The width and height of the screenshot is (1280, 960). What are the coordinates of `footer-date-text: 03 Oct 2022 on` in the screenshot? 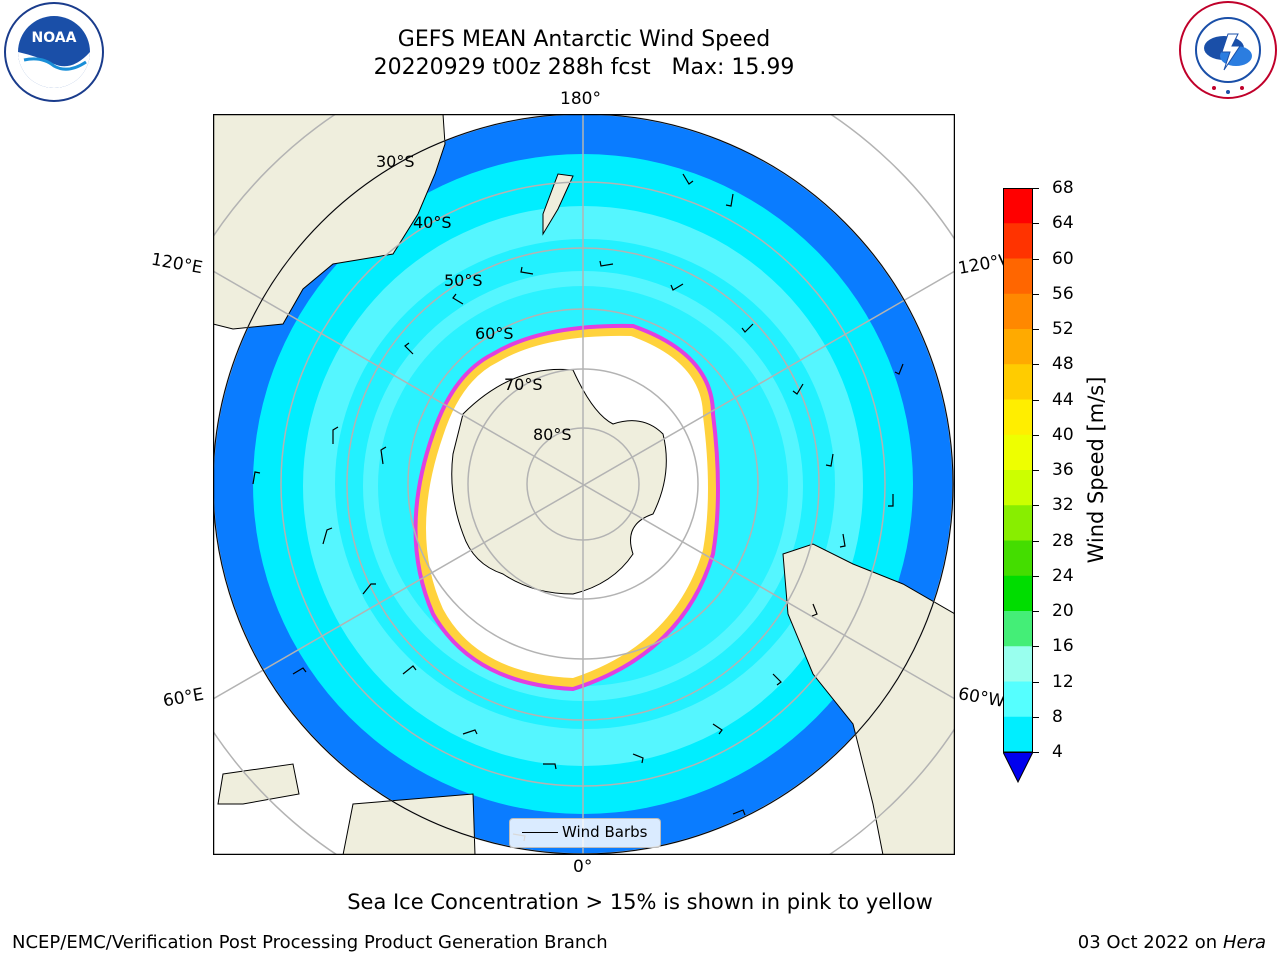 It's located at (1147, 942).